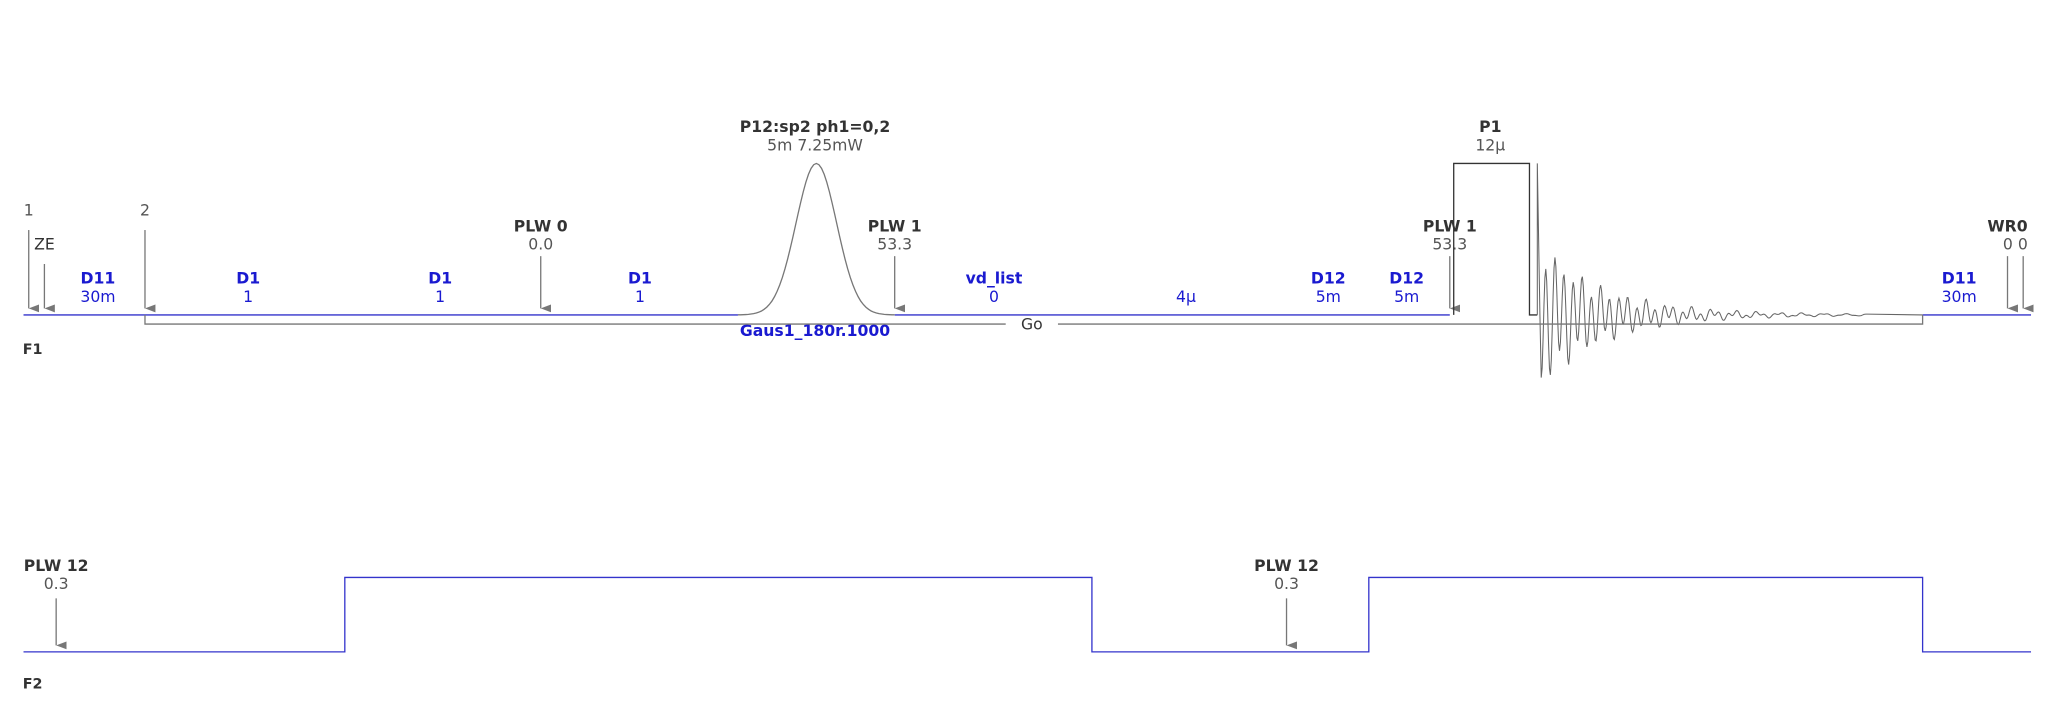  What do you see at coordinates (994, 278) in the screenshot?
I see `delay-label: vd_list` at bounding box center [994, 278].